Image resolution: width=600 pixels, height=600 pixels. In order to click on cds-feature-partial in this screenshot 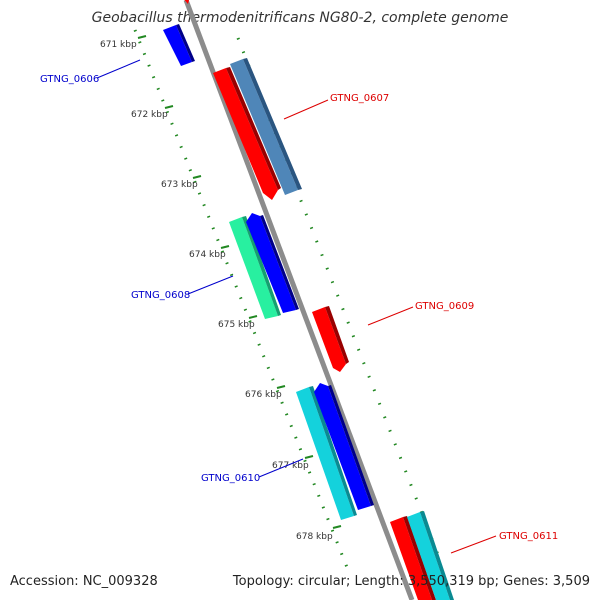, I will do `click(186, 2)`.